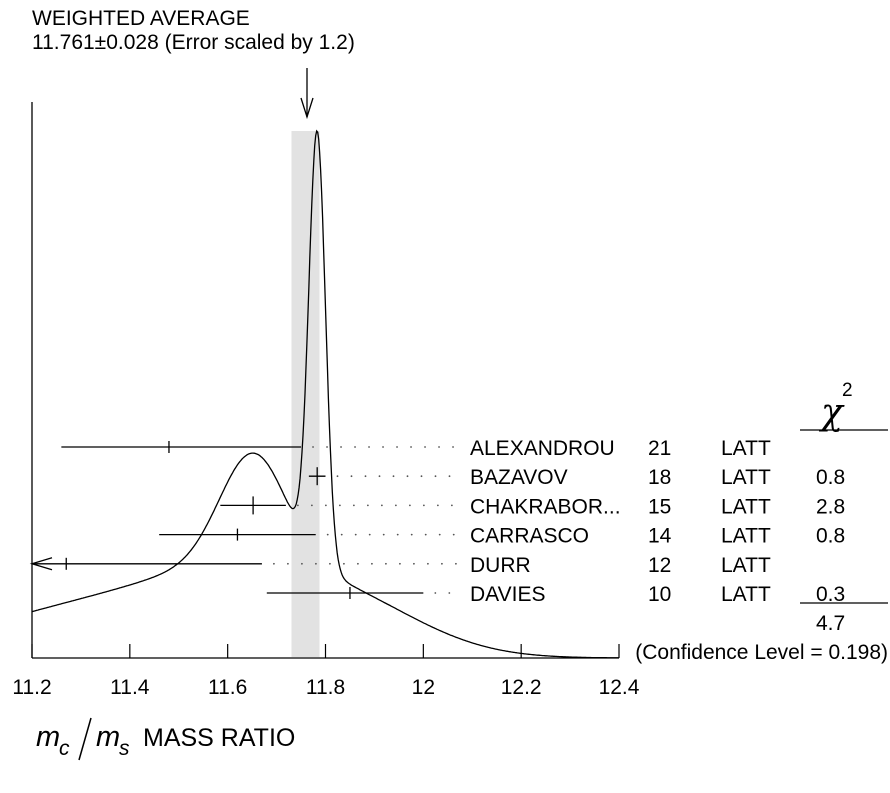  Describe the element at coordinates (521, 687) in the screenshot. I see `x-tick-label: 12.2` at that location.